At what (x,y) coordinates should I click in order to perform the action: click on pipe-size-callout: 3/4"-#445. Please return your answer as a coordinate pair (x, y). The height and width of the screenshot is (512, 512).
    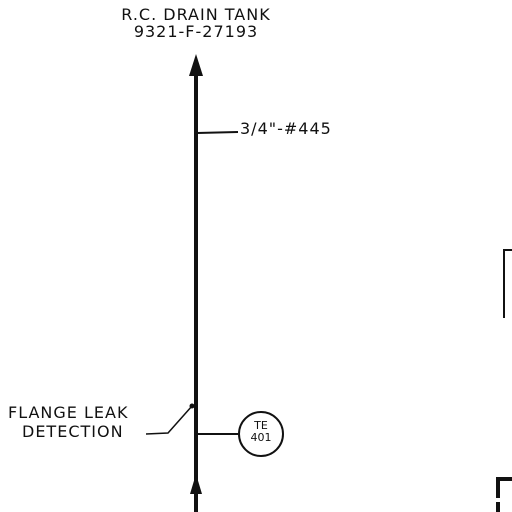
    Looking at the image, I should click on (286, 128).